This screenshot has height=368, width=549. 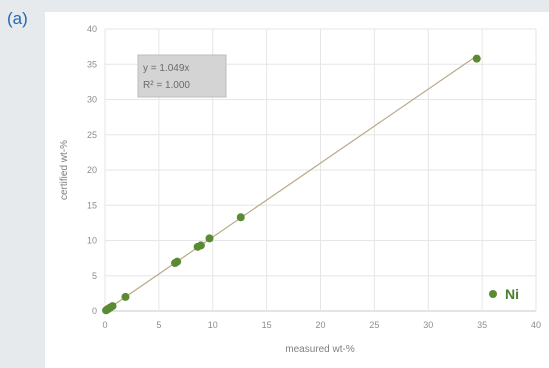 I want to click on x-axis-title: measured wt-%, so click(x=320, y=349).